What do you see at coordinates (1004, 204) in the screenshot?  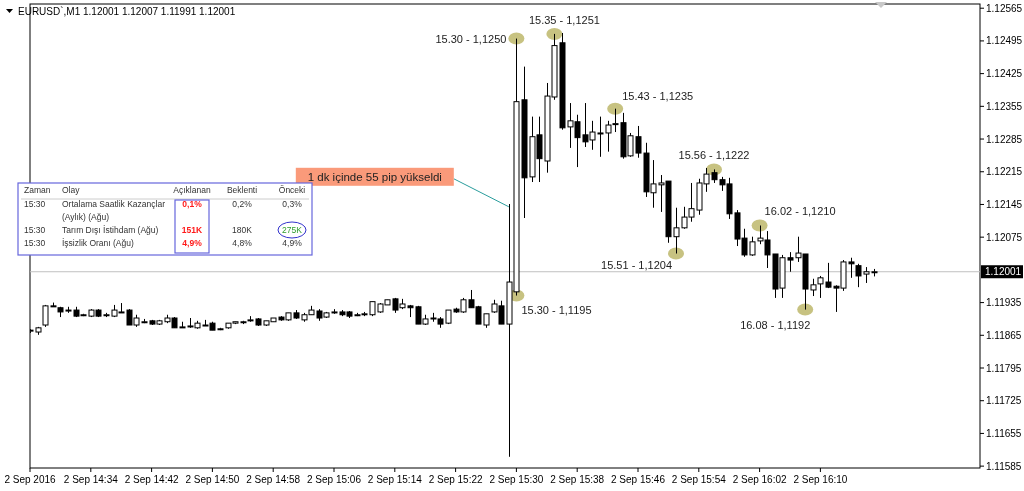 I see `y-tick-label: 1.12145` at bounding box center [1004, 204].